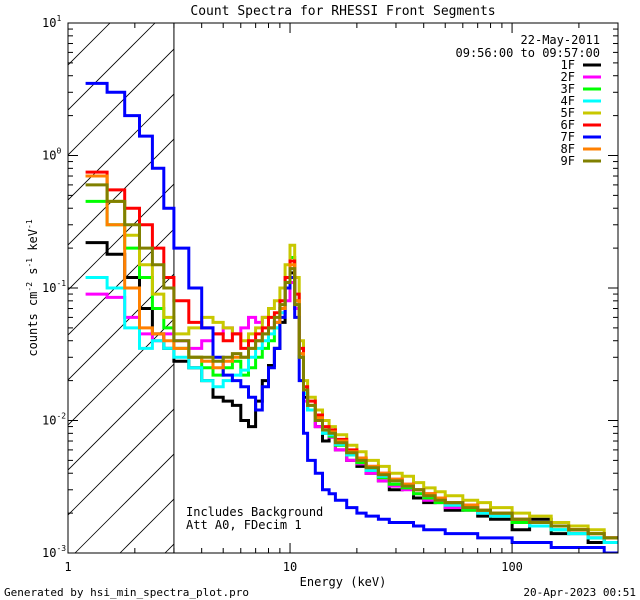  What do you see at coordinates (126, 592) in the screenshot?
I see `footer-generated-by: Generated by hsi_min_spectra_plot.pro` at bounding box center [126, 592].